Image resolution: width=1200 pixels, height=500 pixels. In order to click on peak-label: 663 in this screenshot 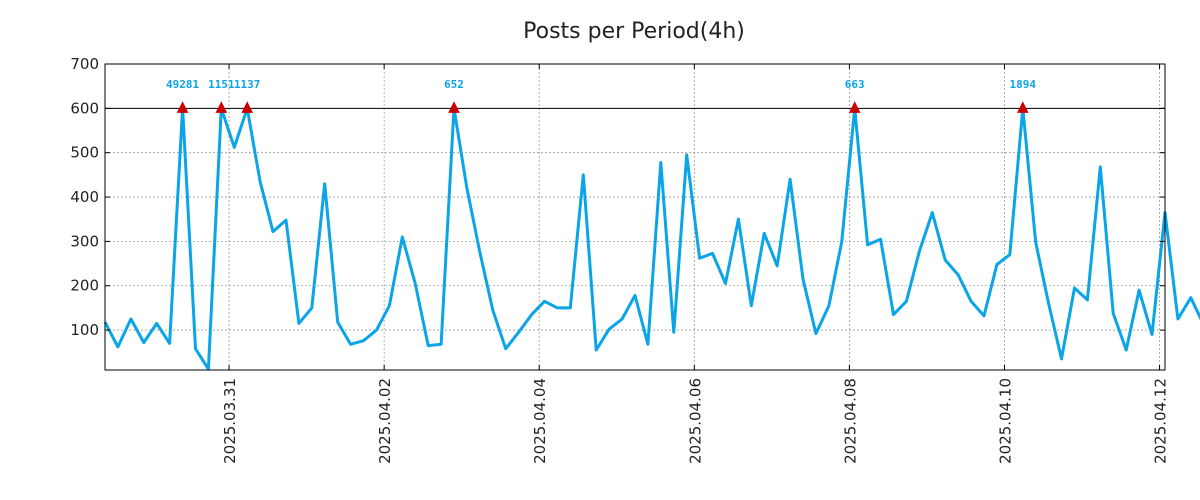, I will do `click(855, 84)`.